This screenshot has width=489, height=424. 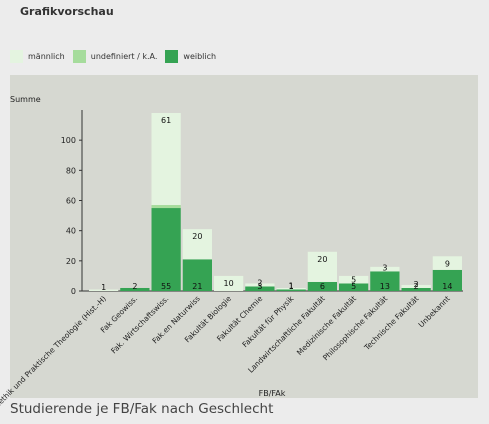 What do you see at coordinates (124, 56) in the screenshot?
I see `legend-label-undefiniert: undefiniert / k.A.` at bounding box center [124, 56].